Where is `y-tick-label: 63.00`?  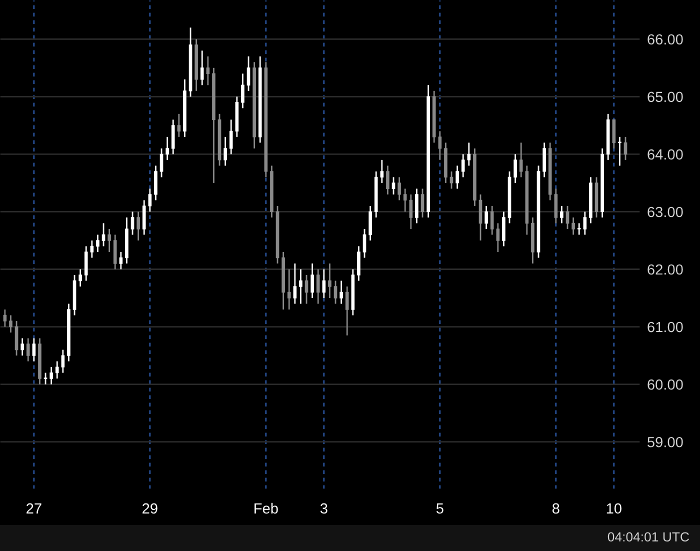 y-tick-label: 63.00 is located at coordinates (665, 212).